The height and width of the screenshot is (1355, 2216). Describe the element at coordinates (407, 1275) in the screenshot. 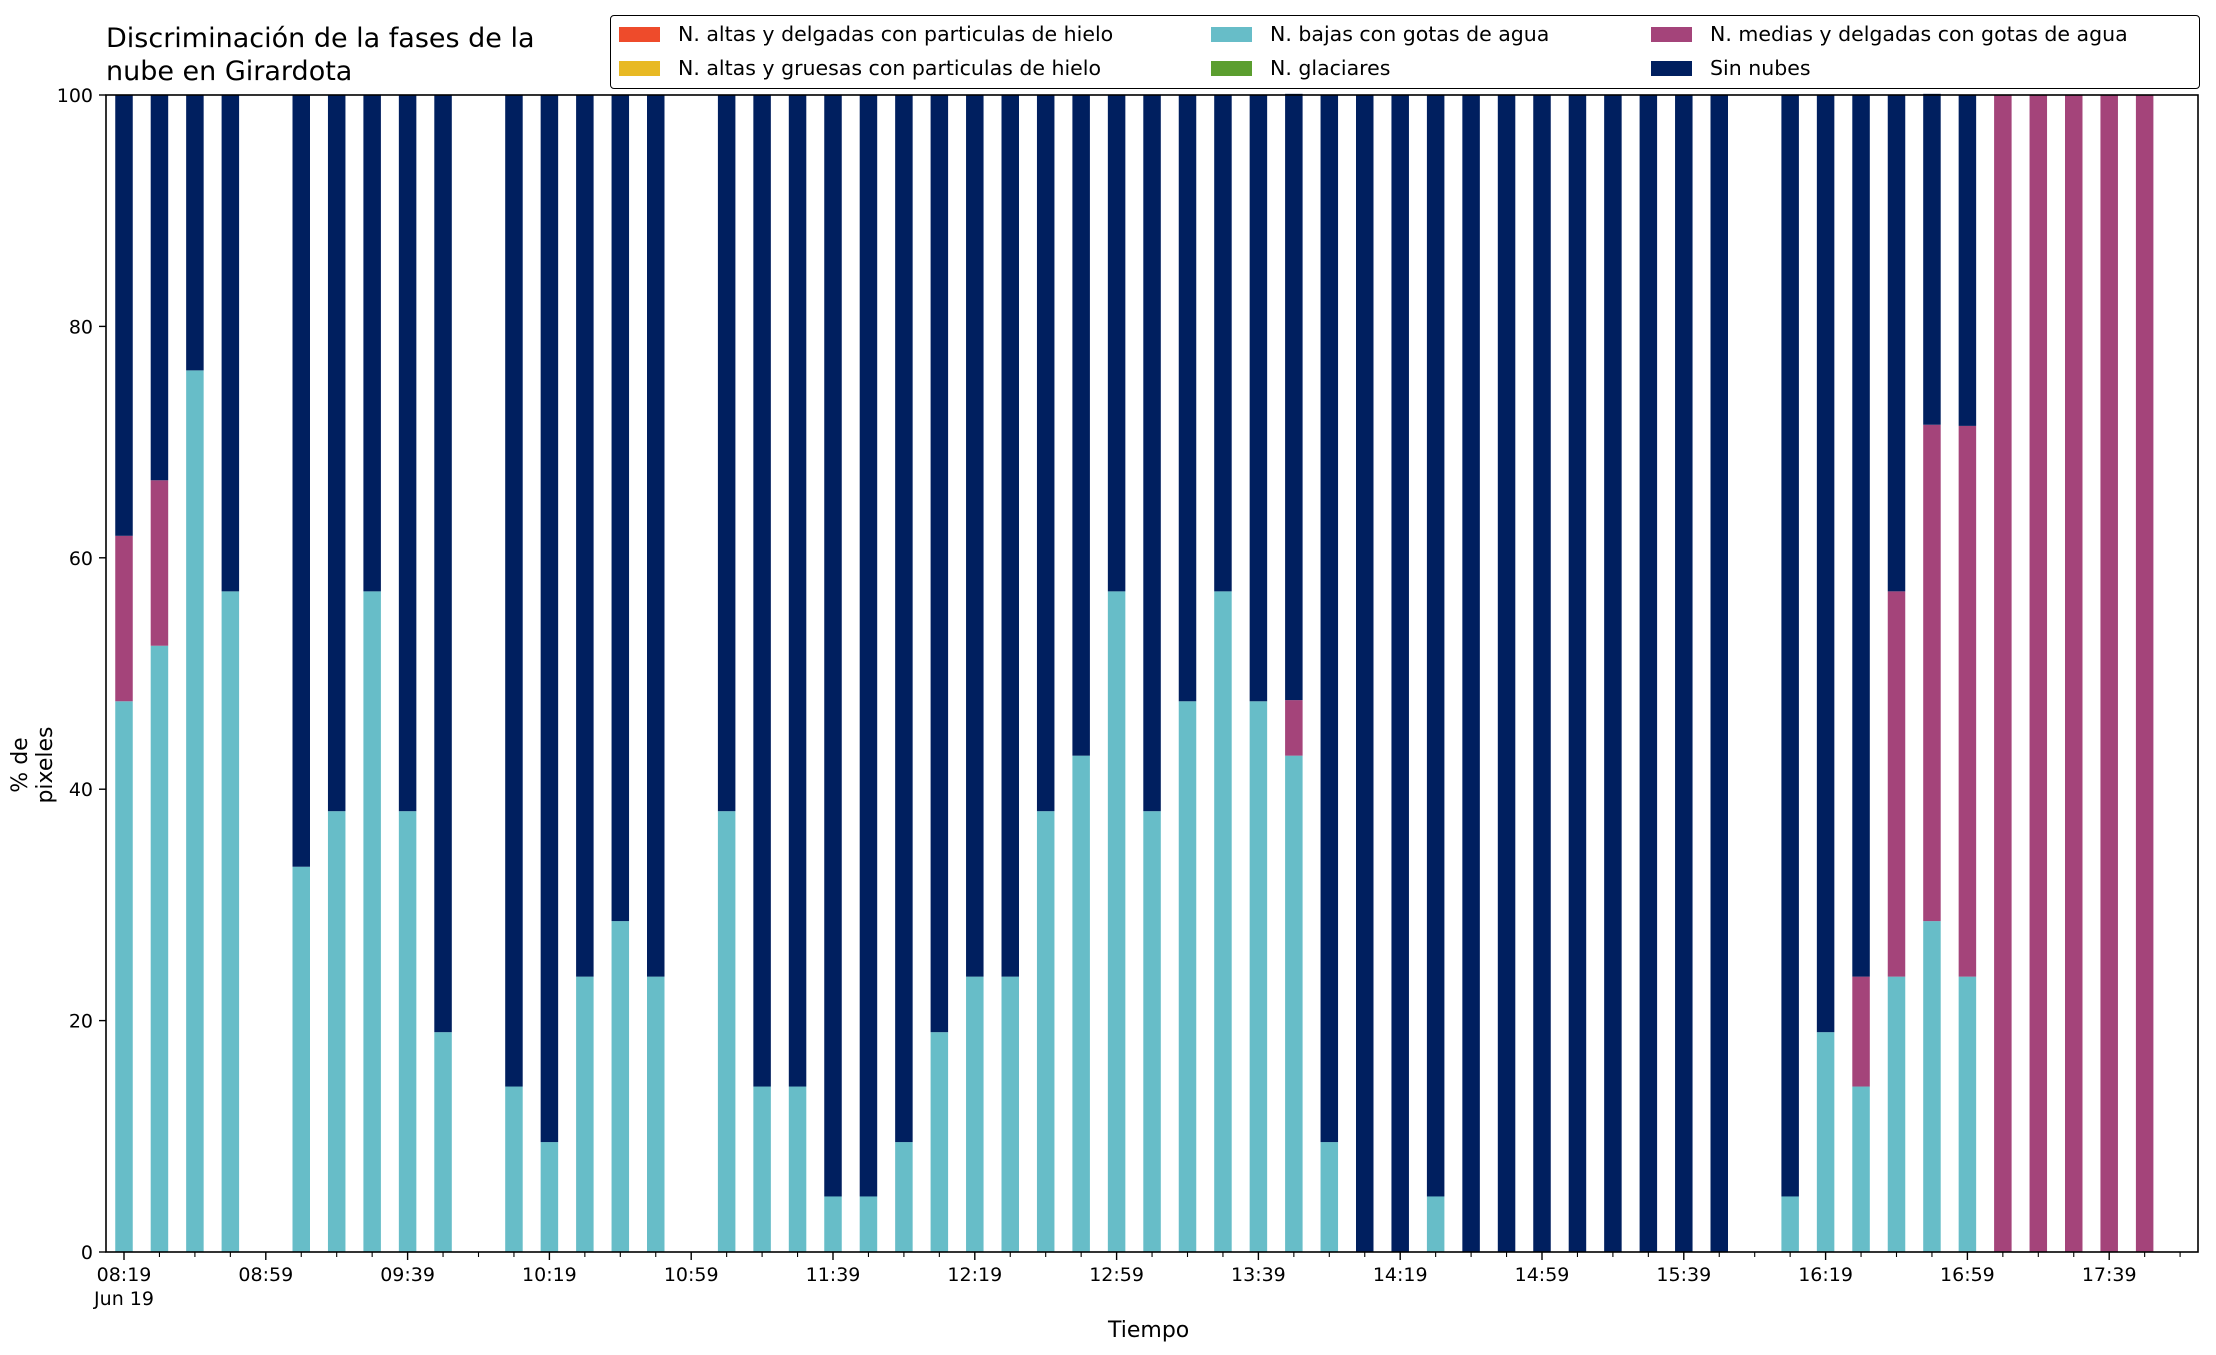

I see `x-tick-label: 09:39` at that location.